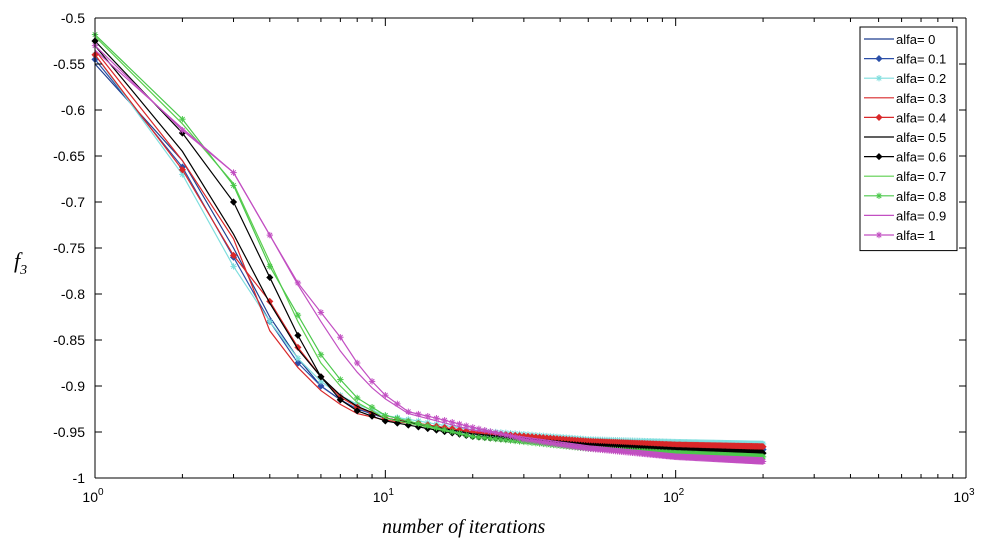 This screenshot has width=989, height=545. I want to click on y-tick-label: -0.95, so click(69, 432).